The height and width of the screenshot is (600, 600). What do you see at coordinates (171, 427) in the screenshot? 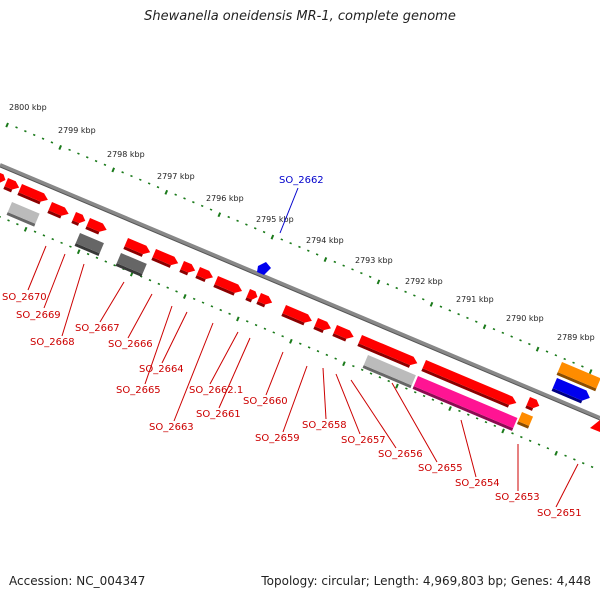
I see `gene-label: SO_2663` at bounding box center [171, 427].